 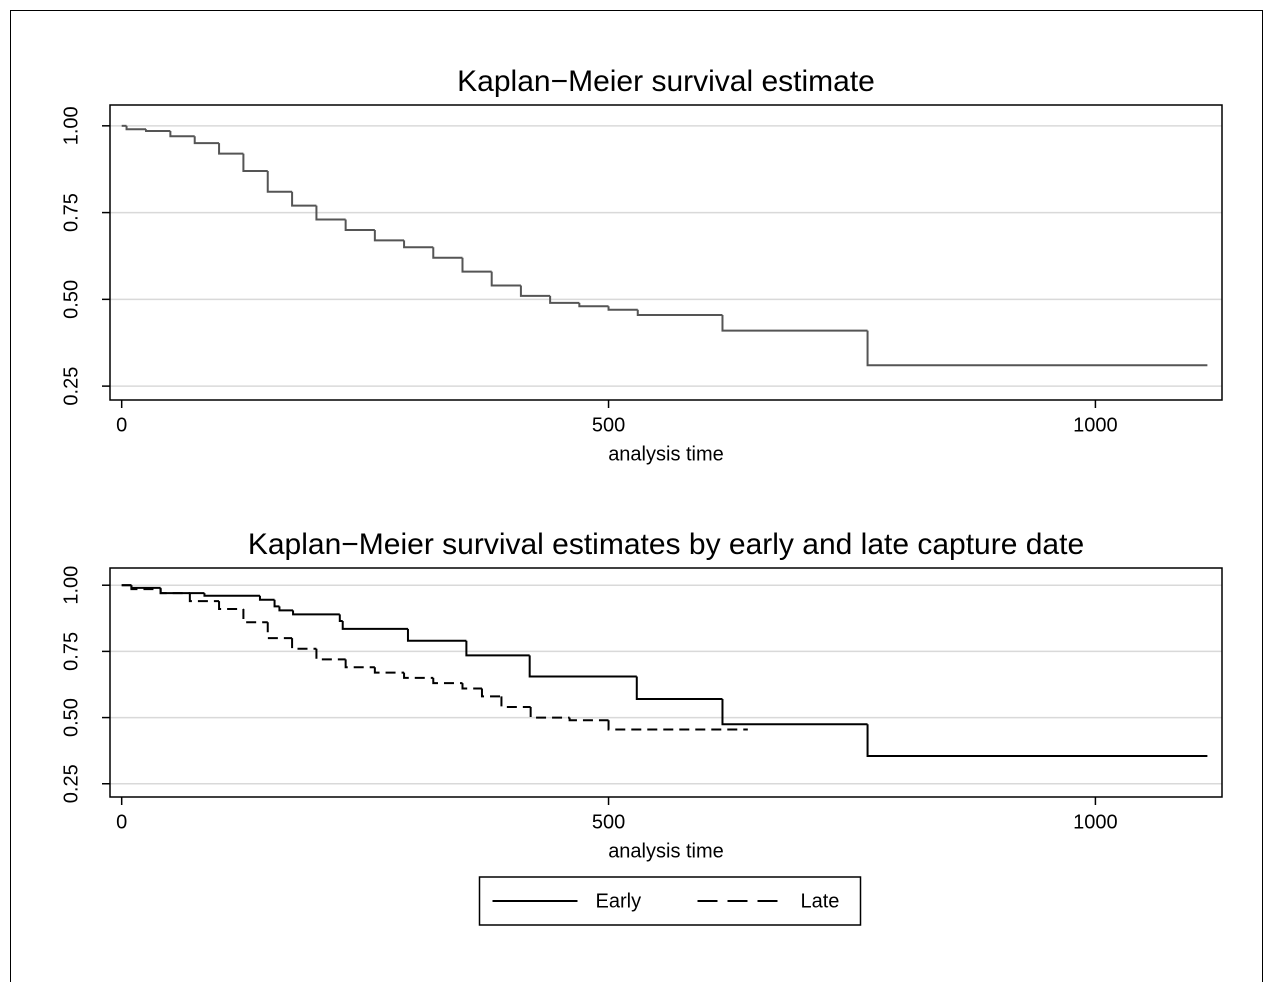 I want to click on legend-label: Late, so click(x=820, y=901).